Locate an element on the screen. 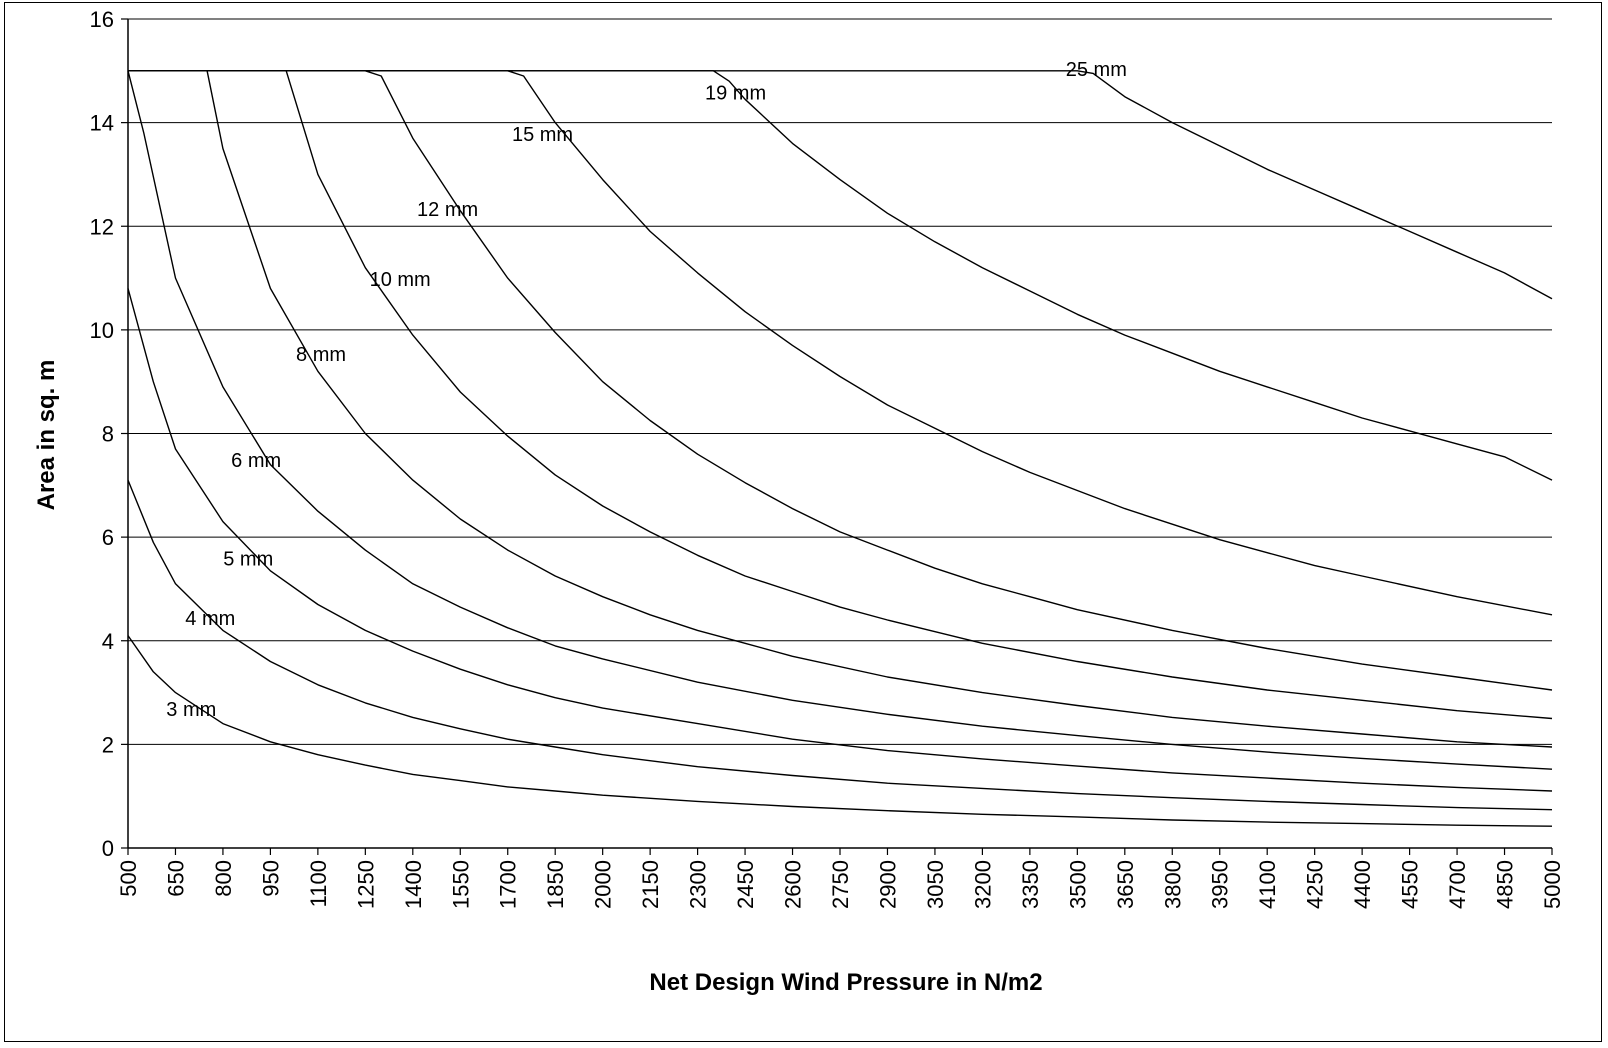 This screenshot has height=1048, width=1608. curve-label-25-mm: 25 mm is located at coordinates (1096, 70).